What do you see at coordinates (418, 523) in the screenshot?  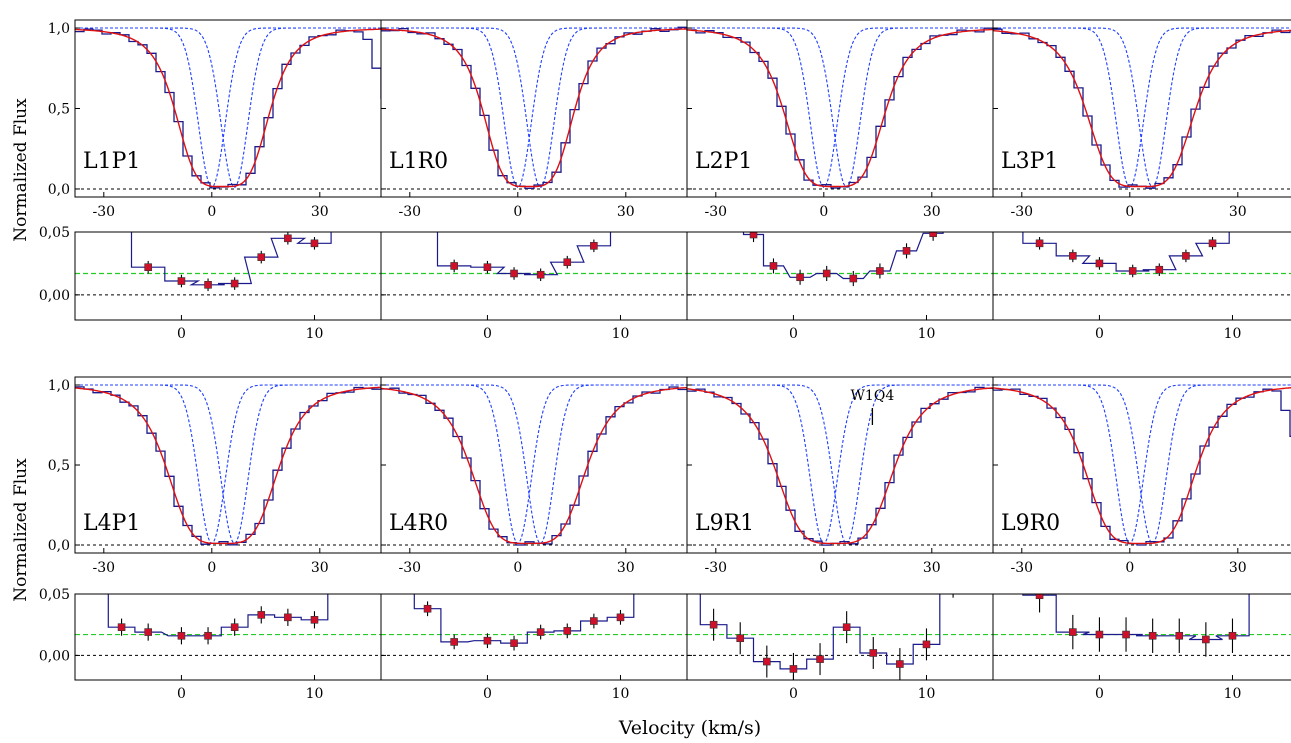 I see `panel-label: L4R0` at bounding box center [418, 523].